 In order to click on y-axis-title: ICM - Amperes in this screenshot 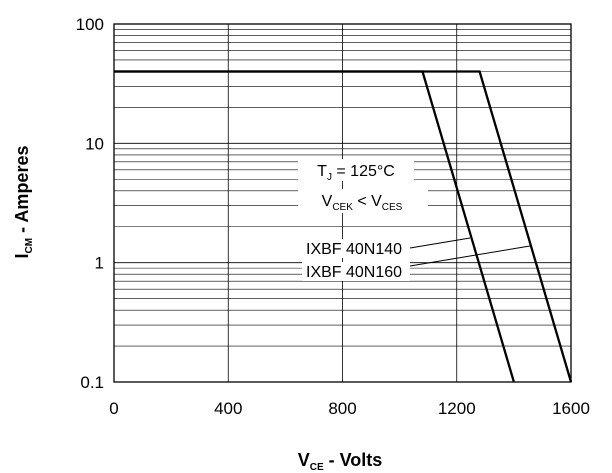, I will do `click(23, 202)`.